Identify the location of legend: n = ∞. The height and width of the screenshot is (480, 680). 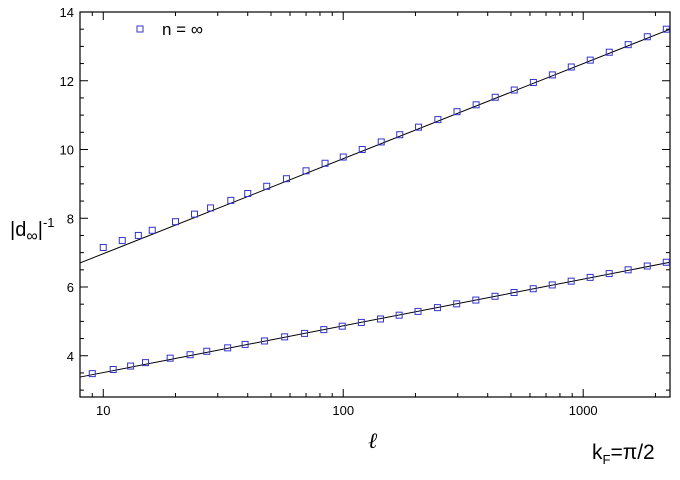
(169, 29).